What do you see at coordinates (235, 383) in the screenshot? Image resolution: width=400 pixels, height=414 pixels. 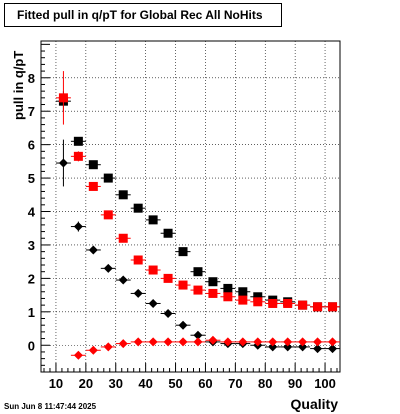 I see `x-tick-label: 70` at bounding box center [235, 383].